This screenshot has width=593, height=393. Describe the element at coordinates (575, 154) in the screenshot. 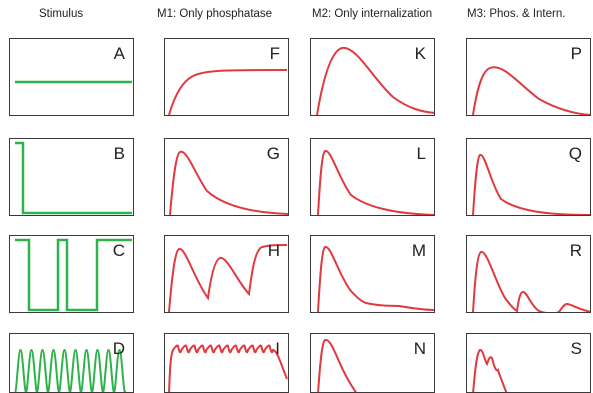

I see `panel-label: Q` at that location.